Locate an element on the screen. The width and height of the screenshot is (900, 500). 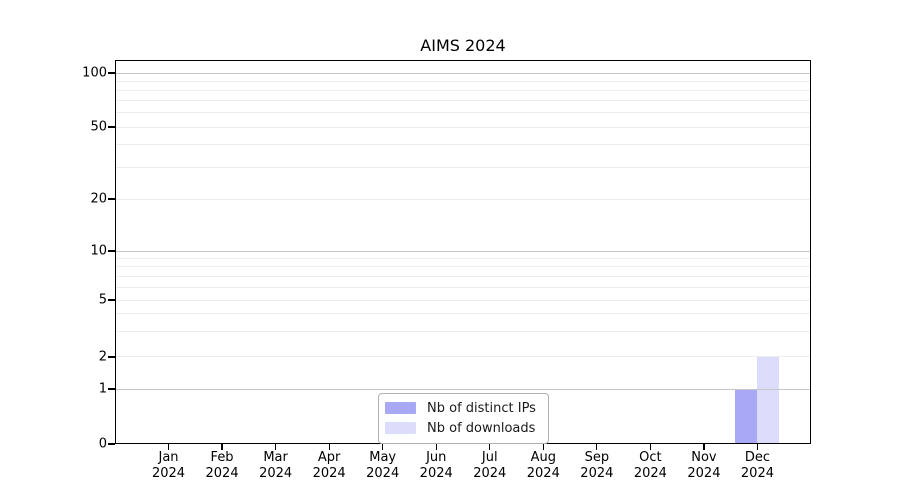
x-tick-label-jun: Jun 2024 is located at coordinates (436, 465).